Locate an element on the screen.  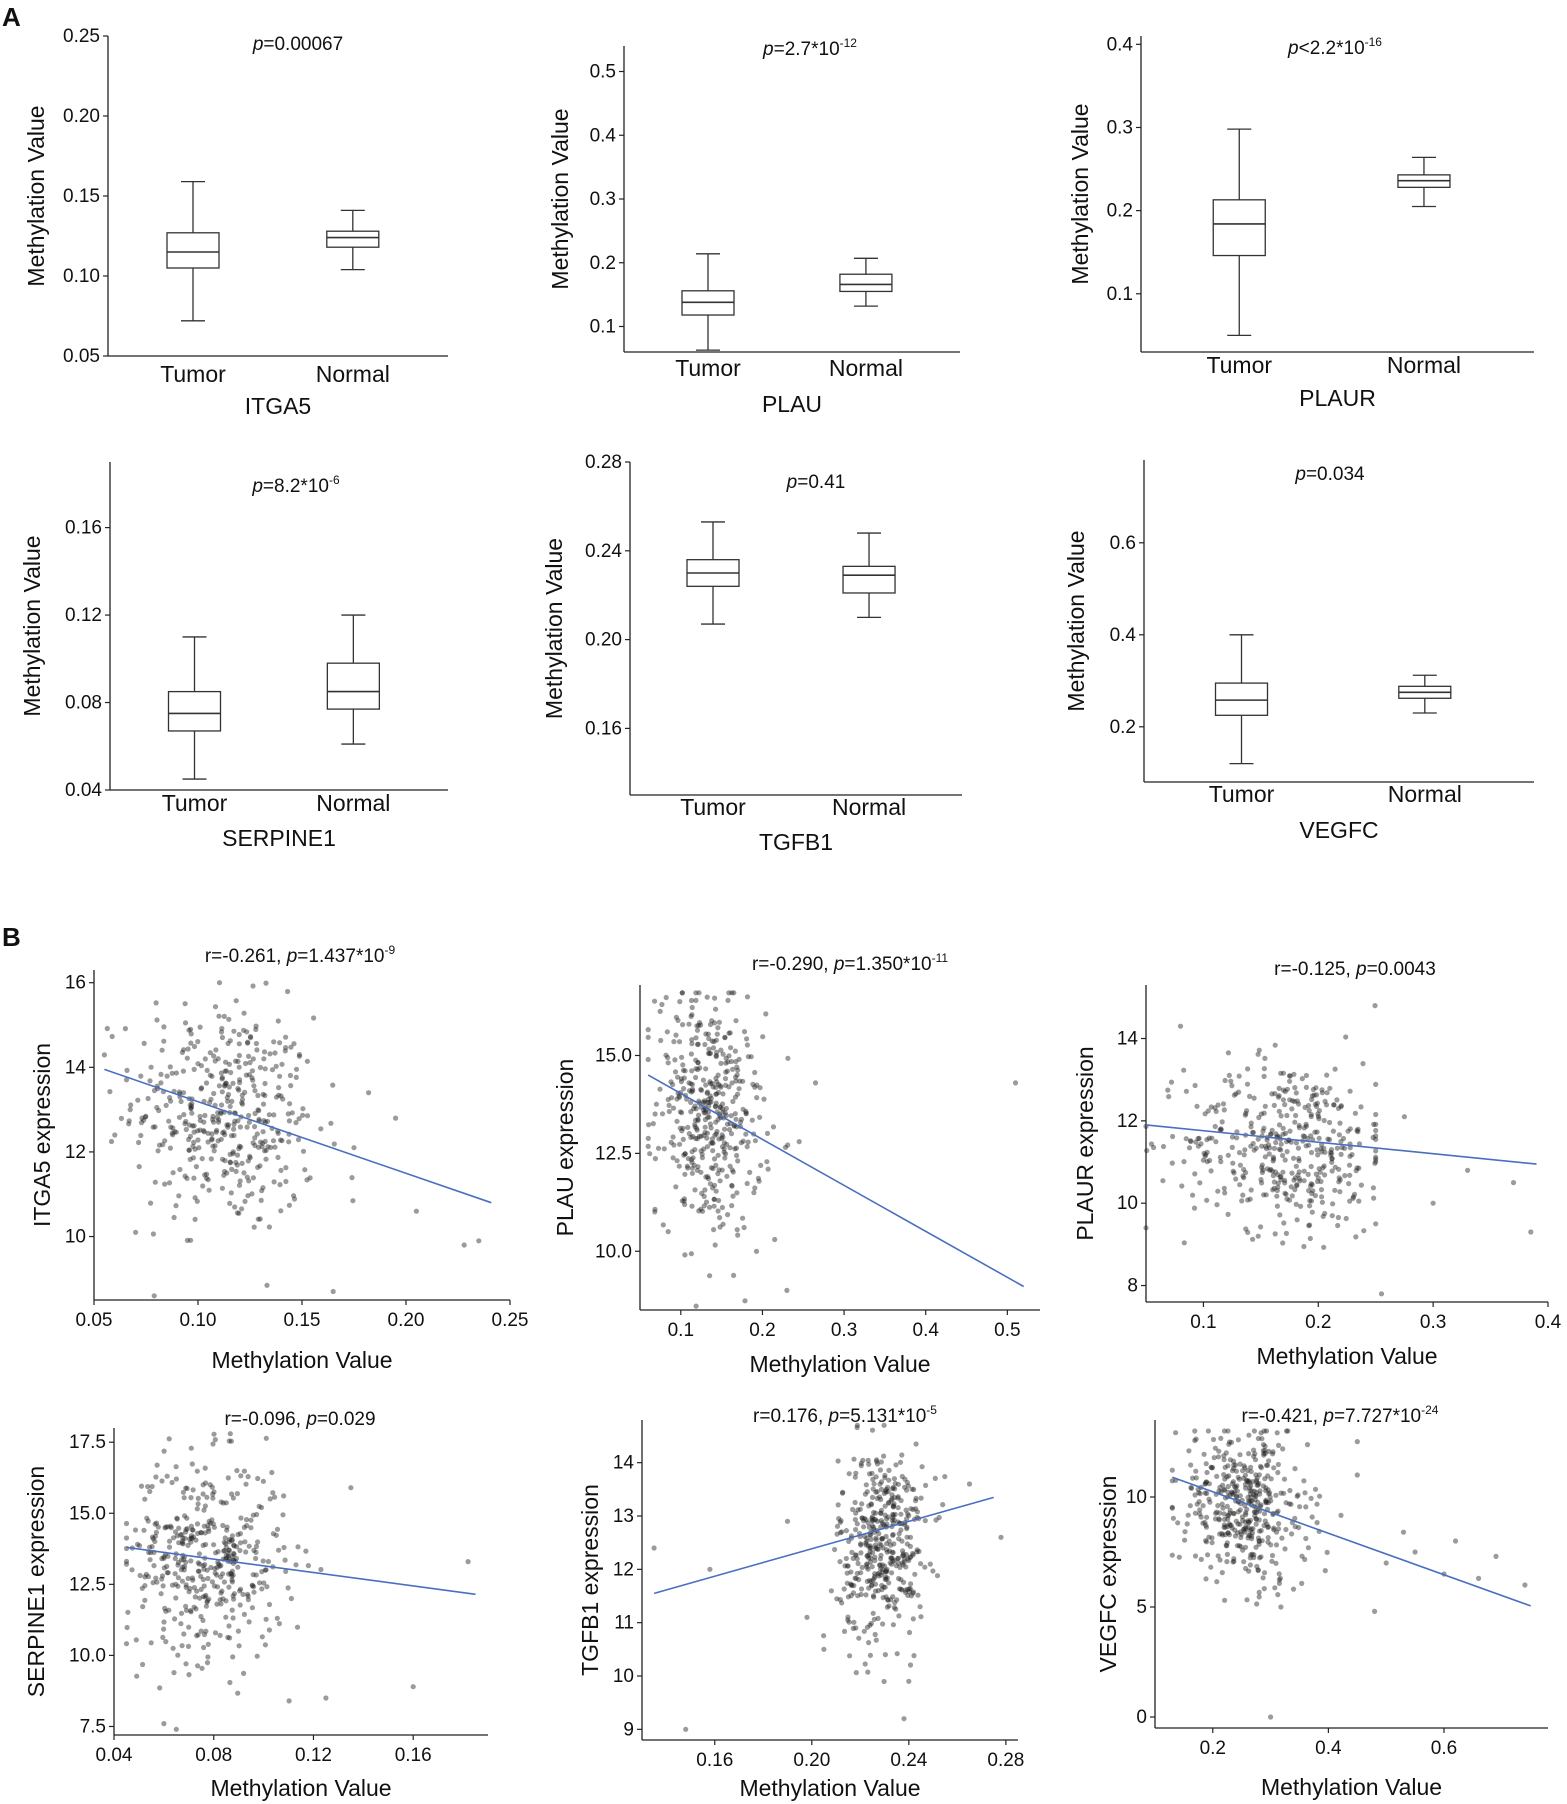
iqr-box is located at coordinates (869, 579).